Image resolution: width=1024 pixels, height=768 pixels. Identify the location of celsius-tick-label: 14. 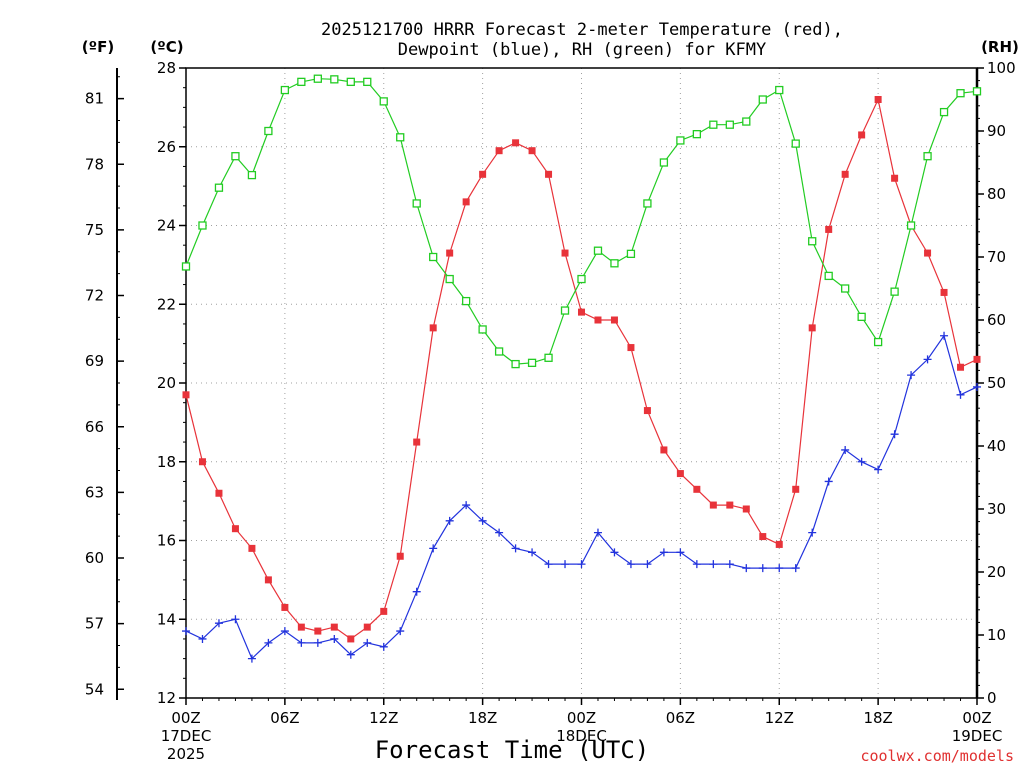
(166, 619).